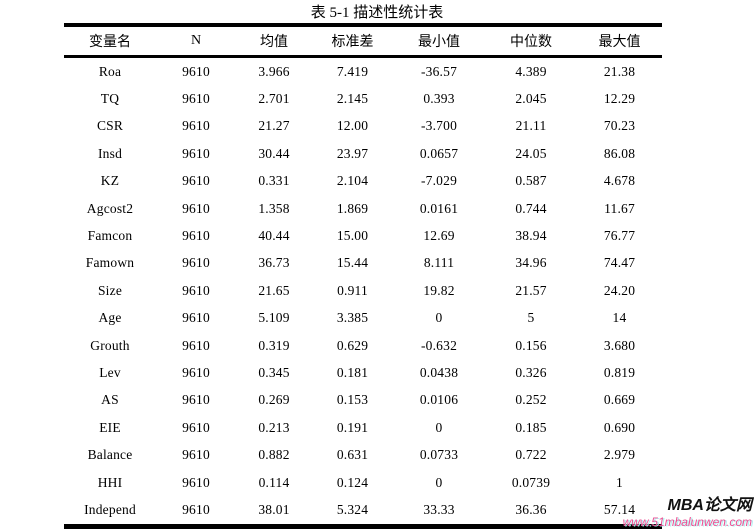 The image size is (754, 532). Describe the element at coordinates (439, 41) in the screenshot. I see `column-header: 最小值` at that location.